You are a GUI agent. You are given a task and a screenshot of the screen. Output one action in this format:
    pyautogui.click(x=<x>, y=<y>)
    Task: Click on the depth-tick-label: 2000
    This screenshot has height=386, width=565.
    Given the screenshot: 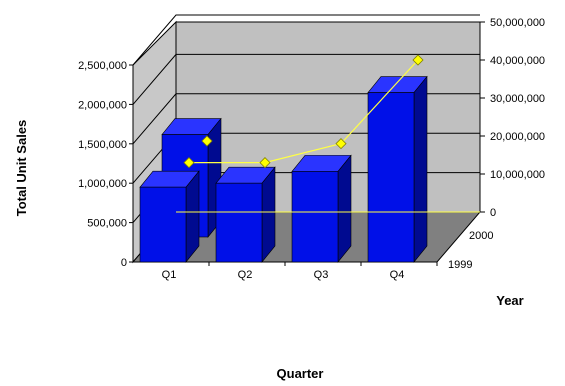 What is the action you would take?
    pyautogui.click(x=481, y=236)
    